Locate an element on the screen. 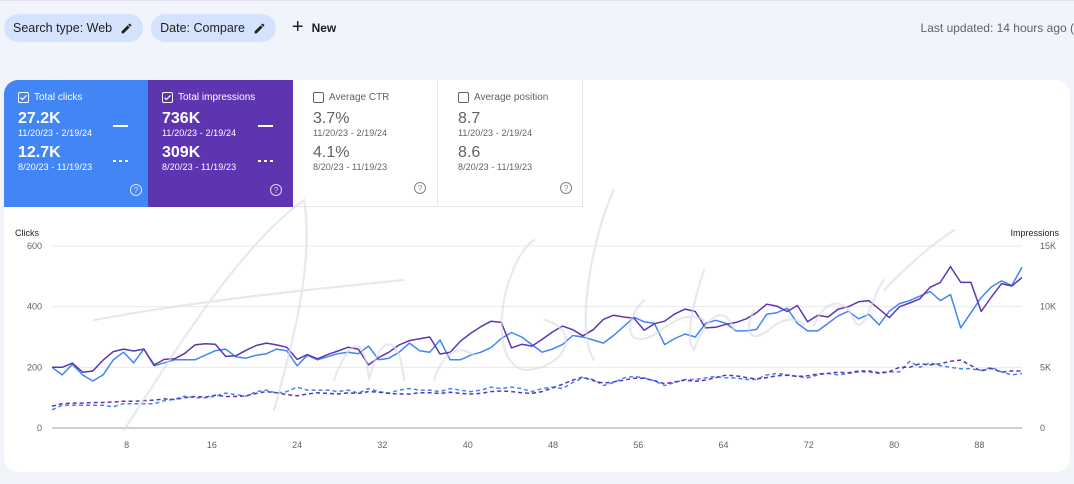 This screenshot has height=484, width=1074. x-axis-tick-label: 40 is located at coordinates (468, 445).